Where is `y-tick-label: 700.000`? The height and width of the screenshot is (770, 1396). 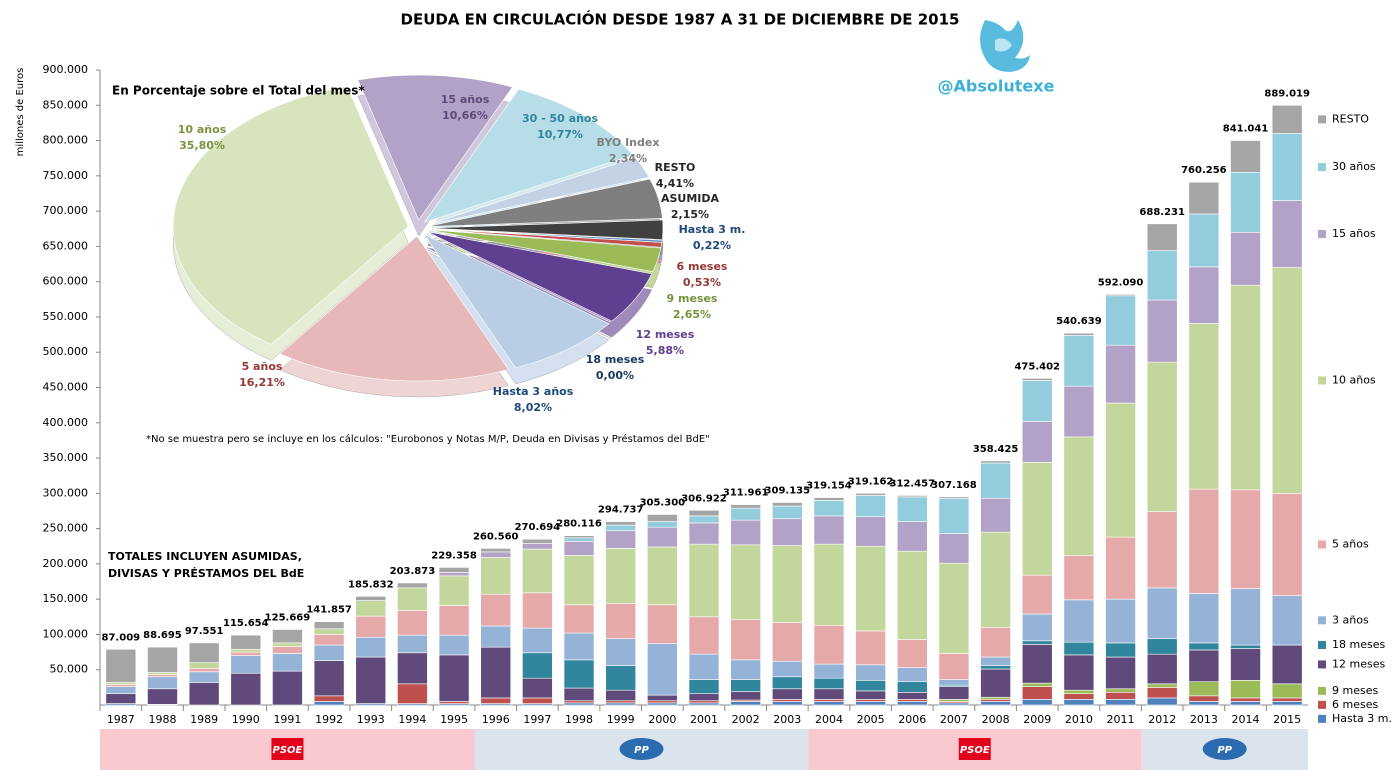
y-tick-label: 700.000 is located at coordinates (66, 210).